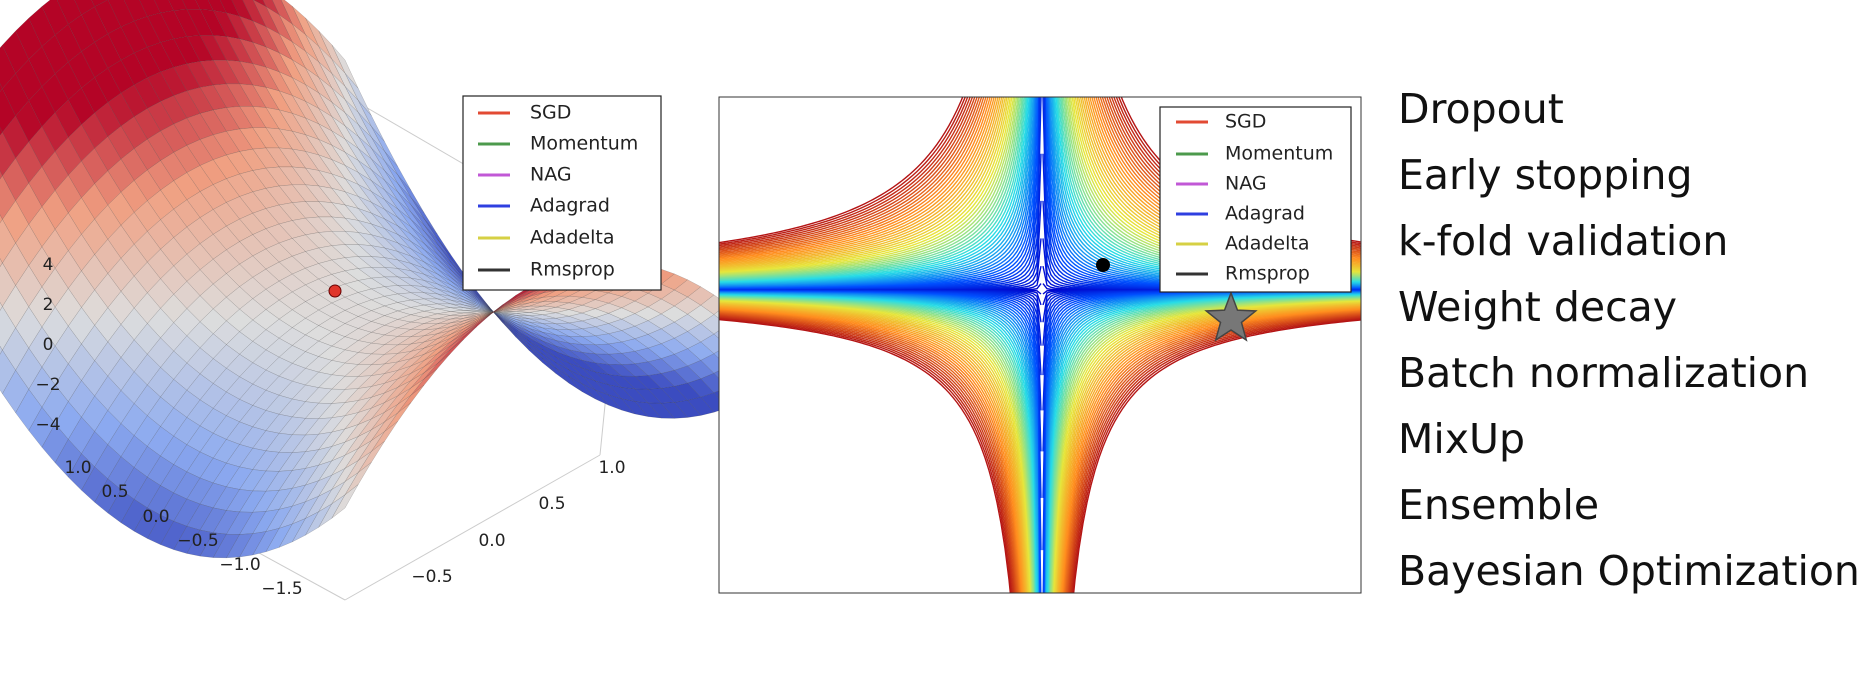  What do you see at coordinates (570, 206) in the screenshot?
I see `legend-label: Adagrad` at bounding box center [570, 206].